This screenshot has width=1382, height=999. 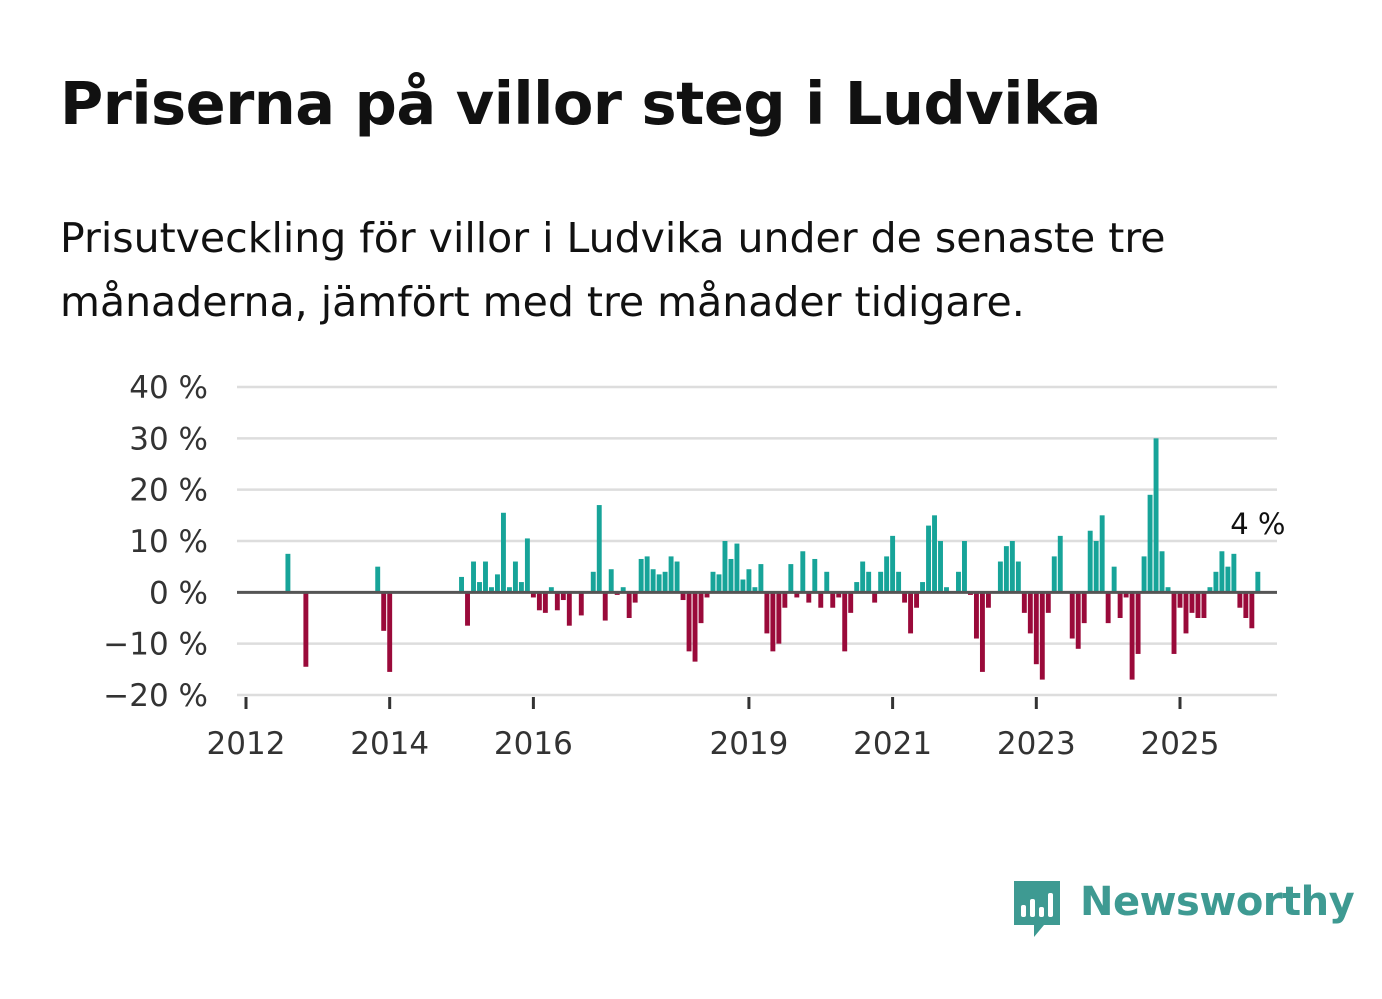 I want to click on last-value-annotation: 4 %, so click(x=1257, y=524).